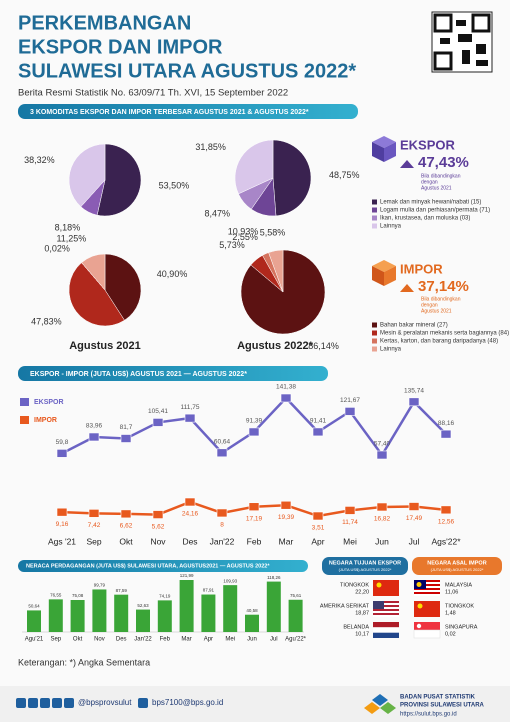 This screenshot has height=722, width=510. I want to click on bar-label: 121,99, so click(187, 575).